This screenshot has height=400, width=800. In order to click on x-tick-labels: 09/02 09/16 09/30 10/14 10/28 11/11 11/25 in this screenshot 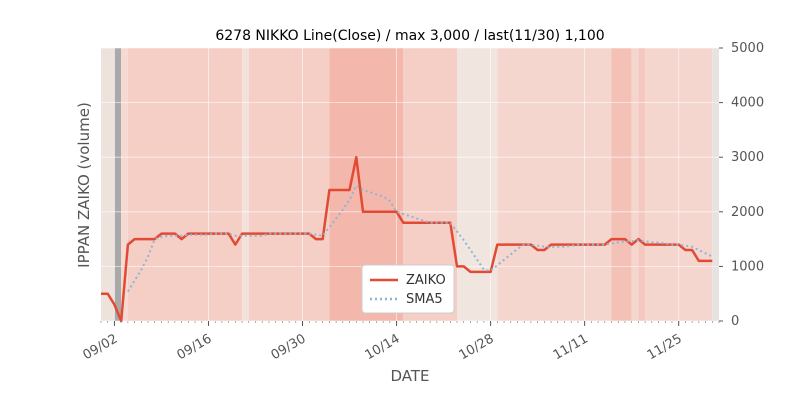, I will do `click(400, 342)`.